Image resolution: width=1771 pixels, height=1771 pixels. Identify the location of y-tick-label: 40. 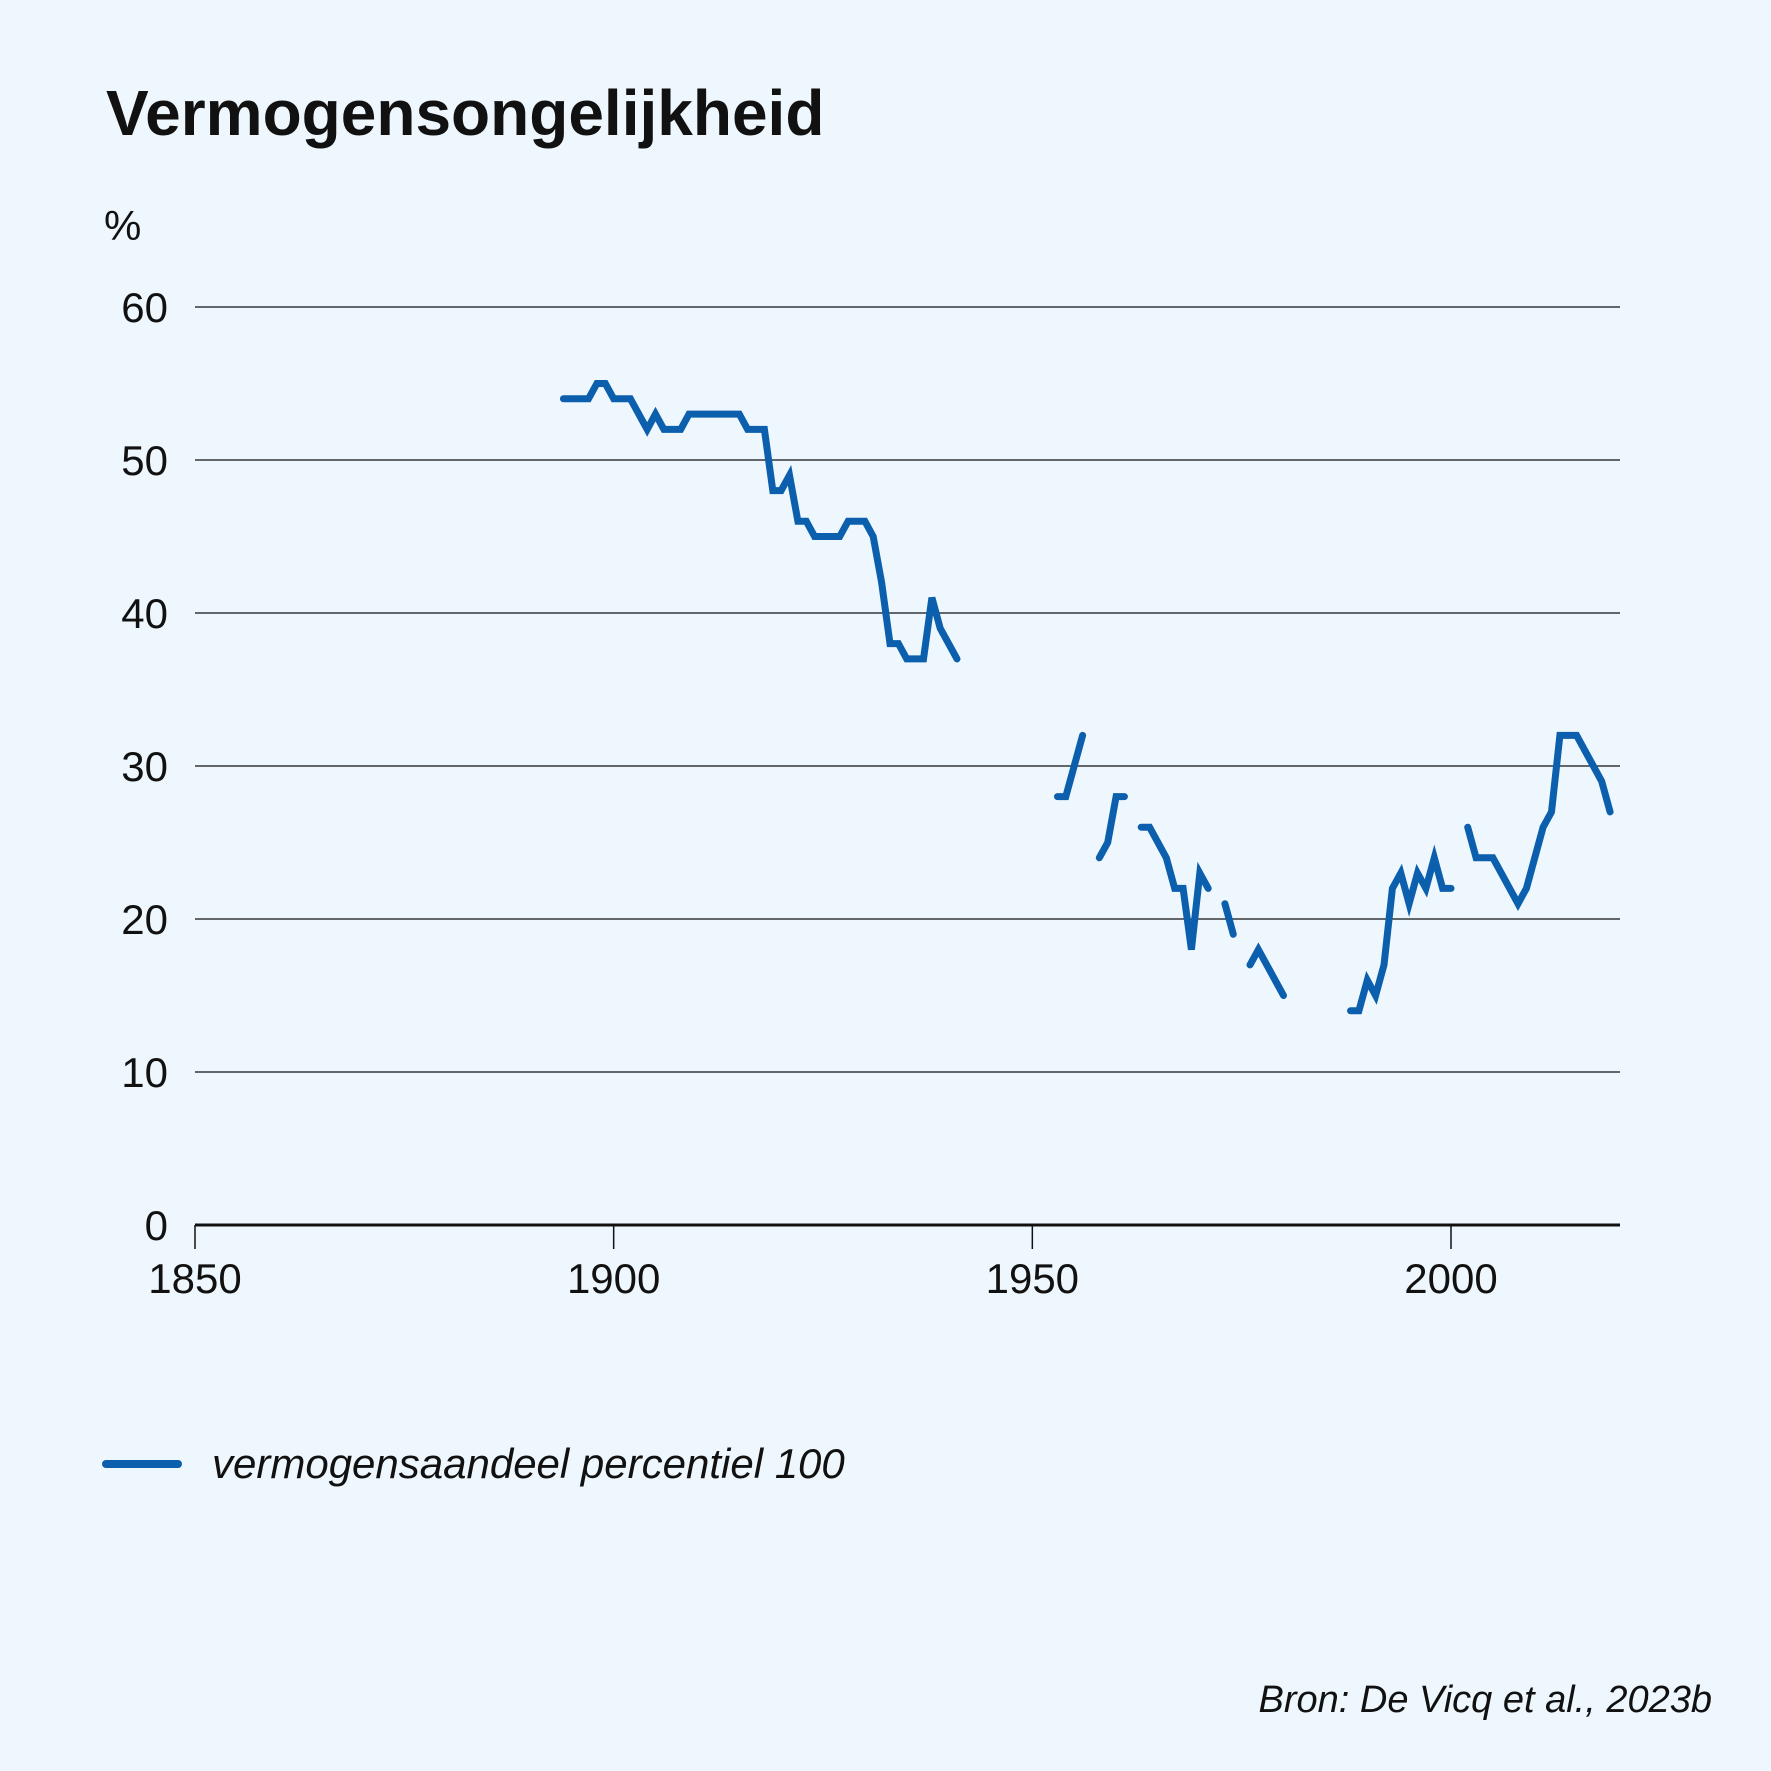
(144, 613).